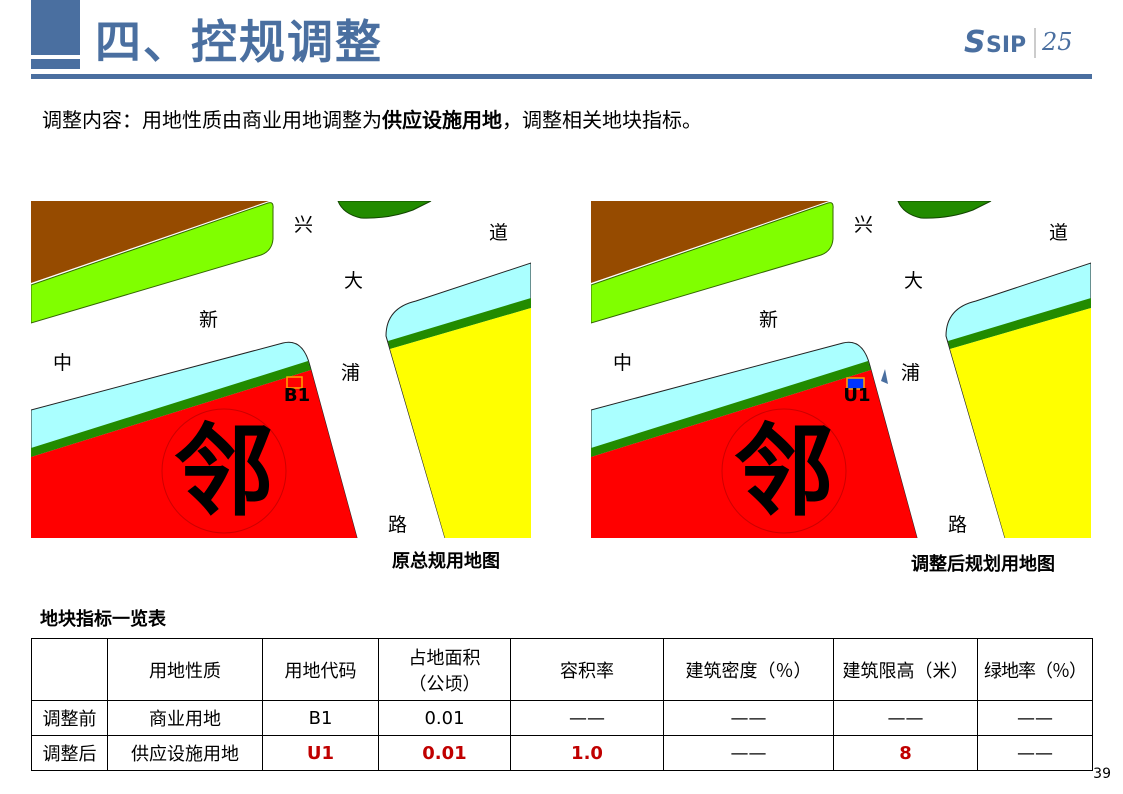  I want to click on title-accent-bar, so click(55, 27).